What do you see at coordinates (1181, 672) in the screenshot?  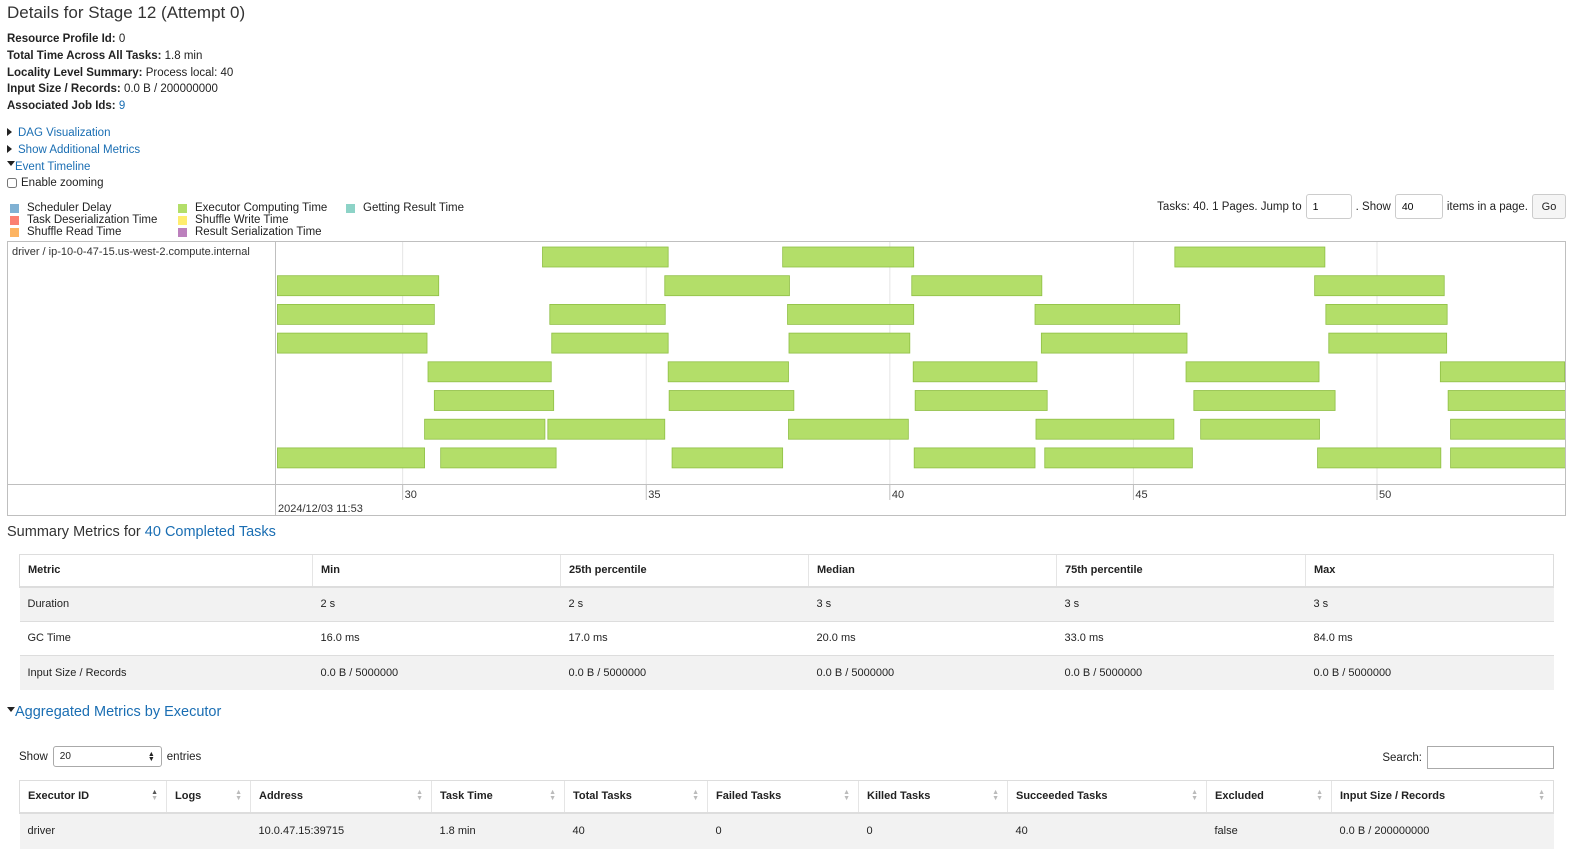 I see `table-cell: 0.0 B / 5000000` at bounding box center [1181, 672].